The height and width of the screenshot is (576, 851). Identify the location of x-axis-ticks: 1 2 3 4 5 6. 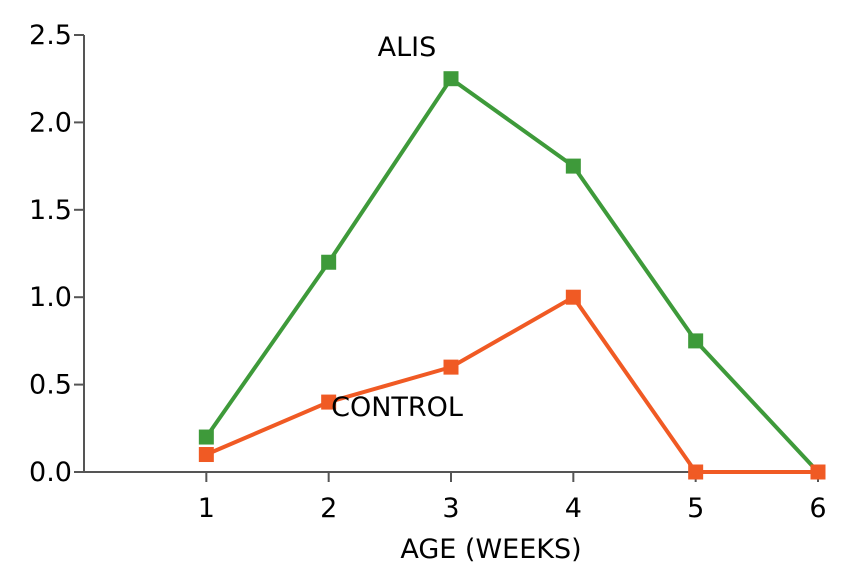
(512, 498).